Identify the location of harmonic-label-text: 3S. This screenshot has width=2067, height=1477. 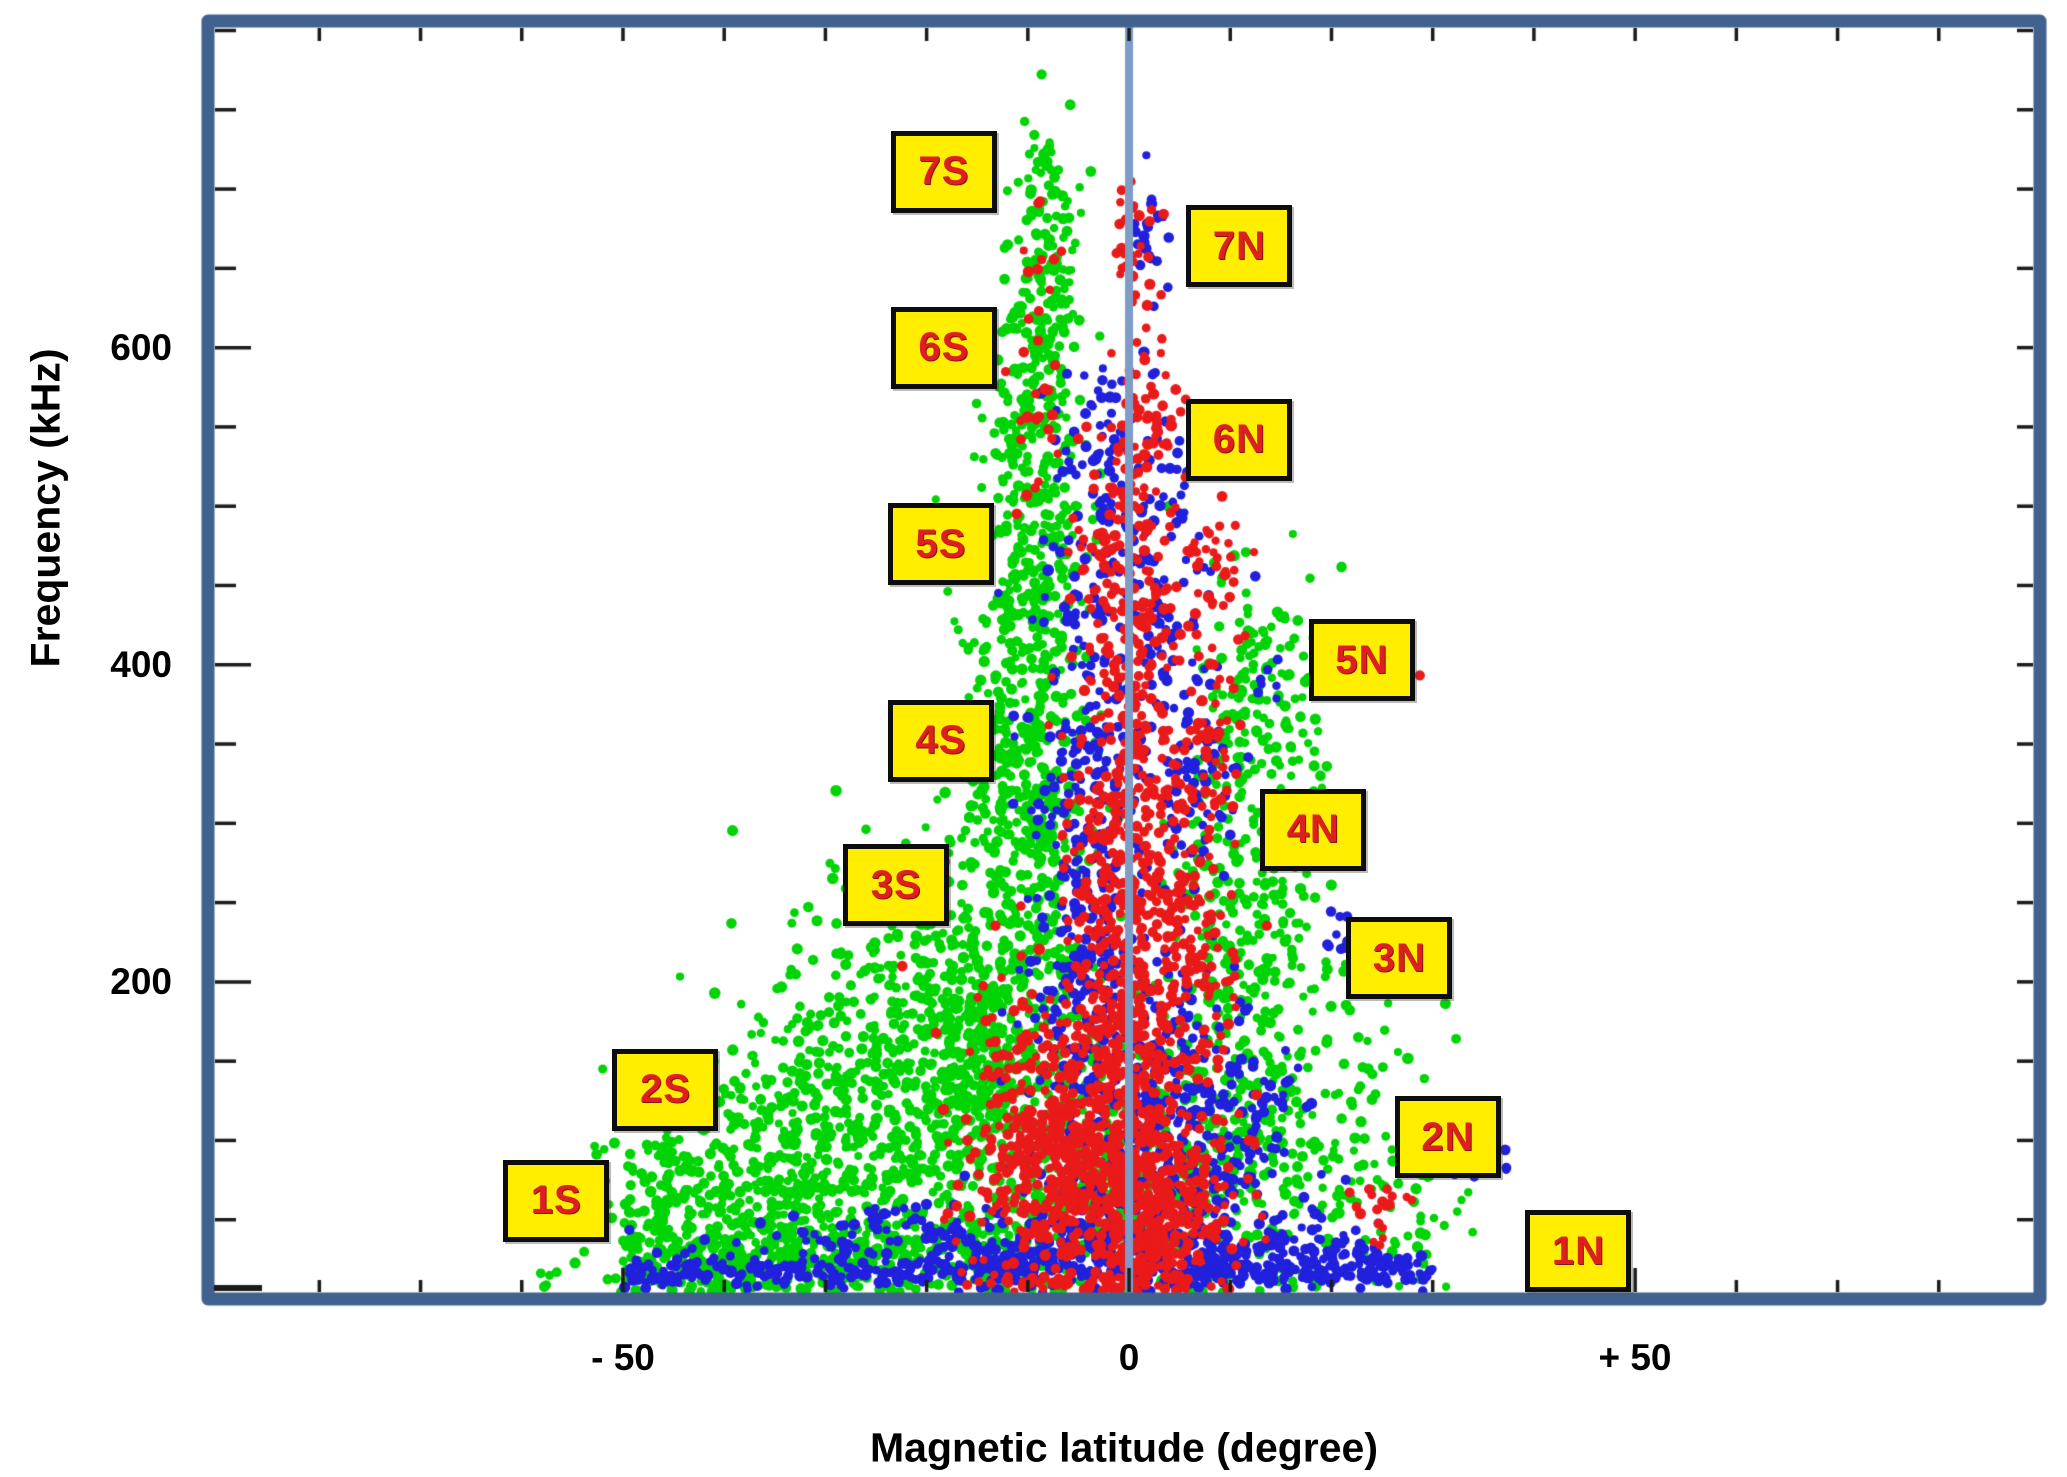
(896, 884).